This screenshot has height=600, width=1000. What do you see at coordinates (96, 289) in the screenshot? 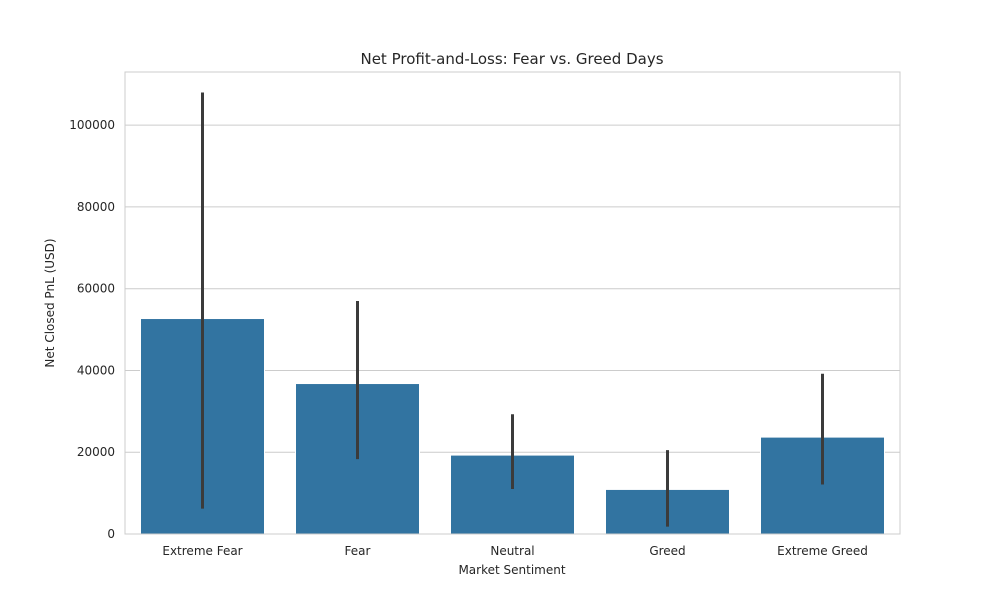
I see `y-tick-label: 60000` at bounding box center [96, 289].